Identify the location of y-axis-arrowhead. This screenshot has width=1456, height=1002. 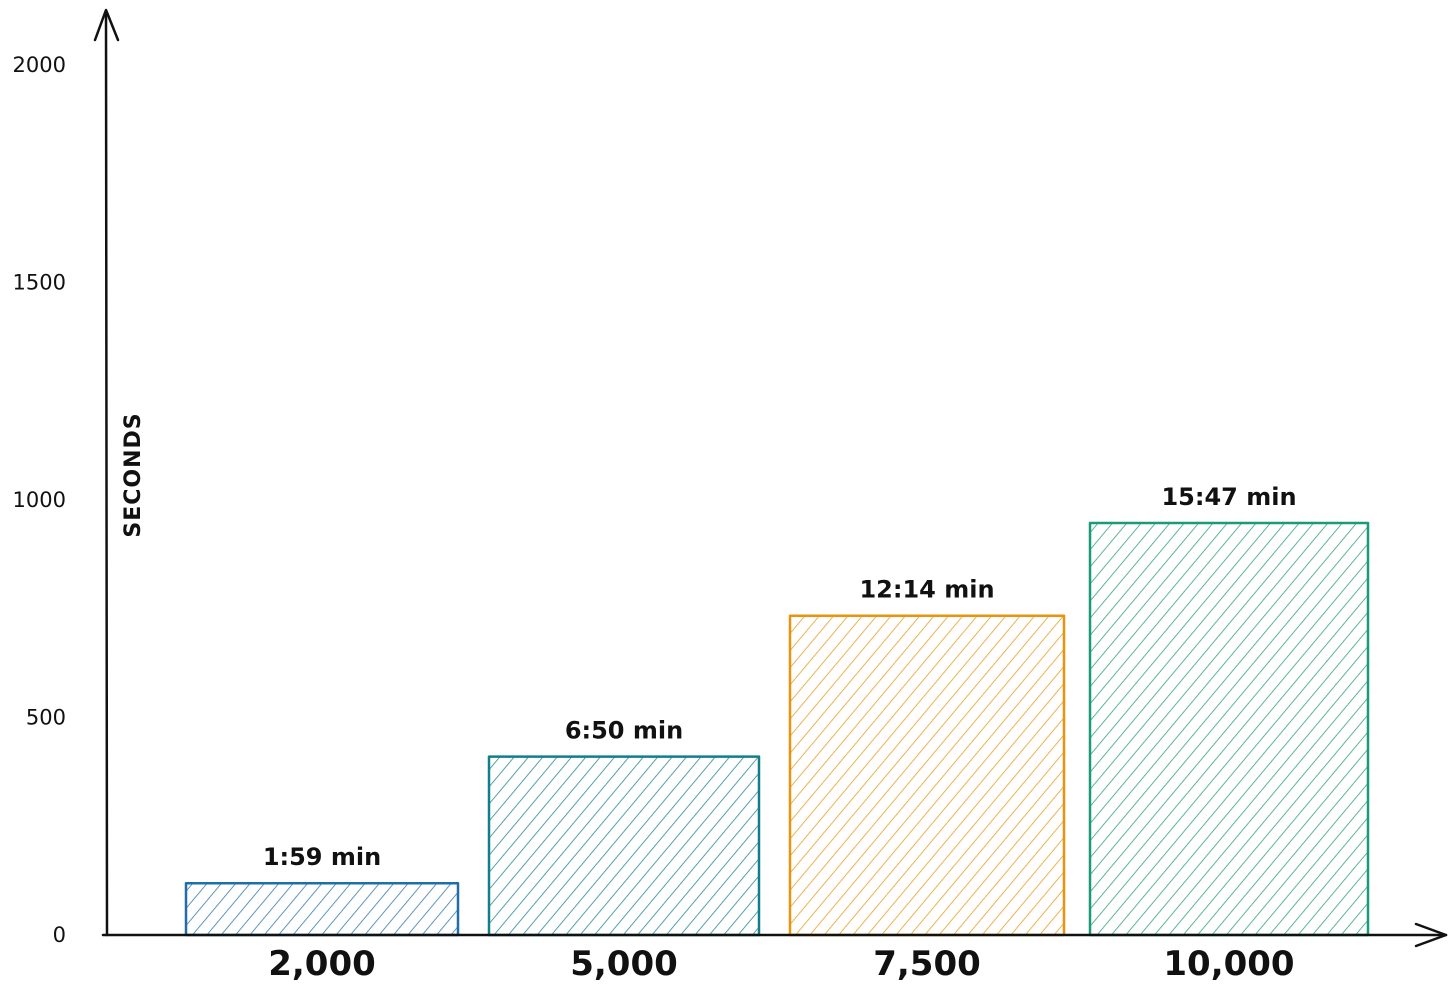
(106, 25).